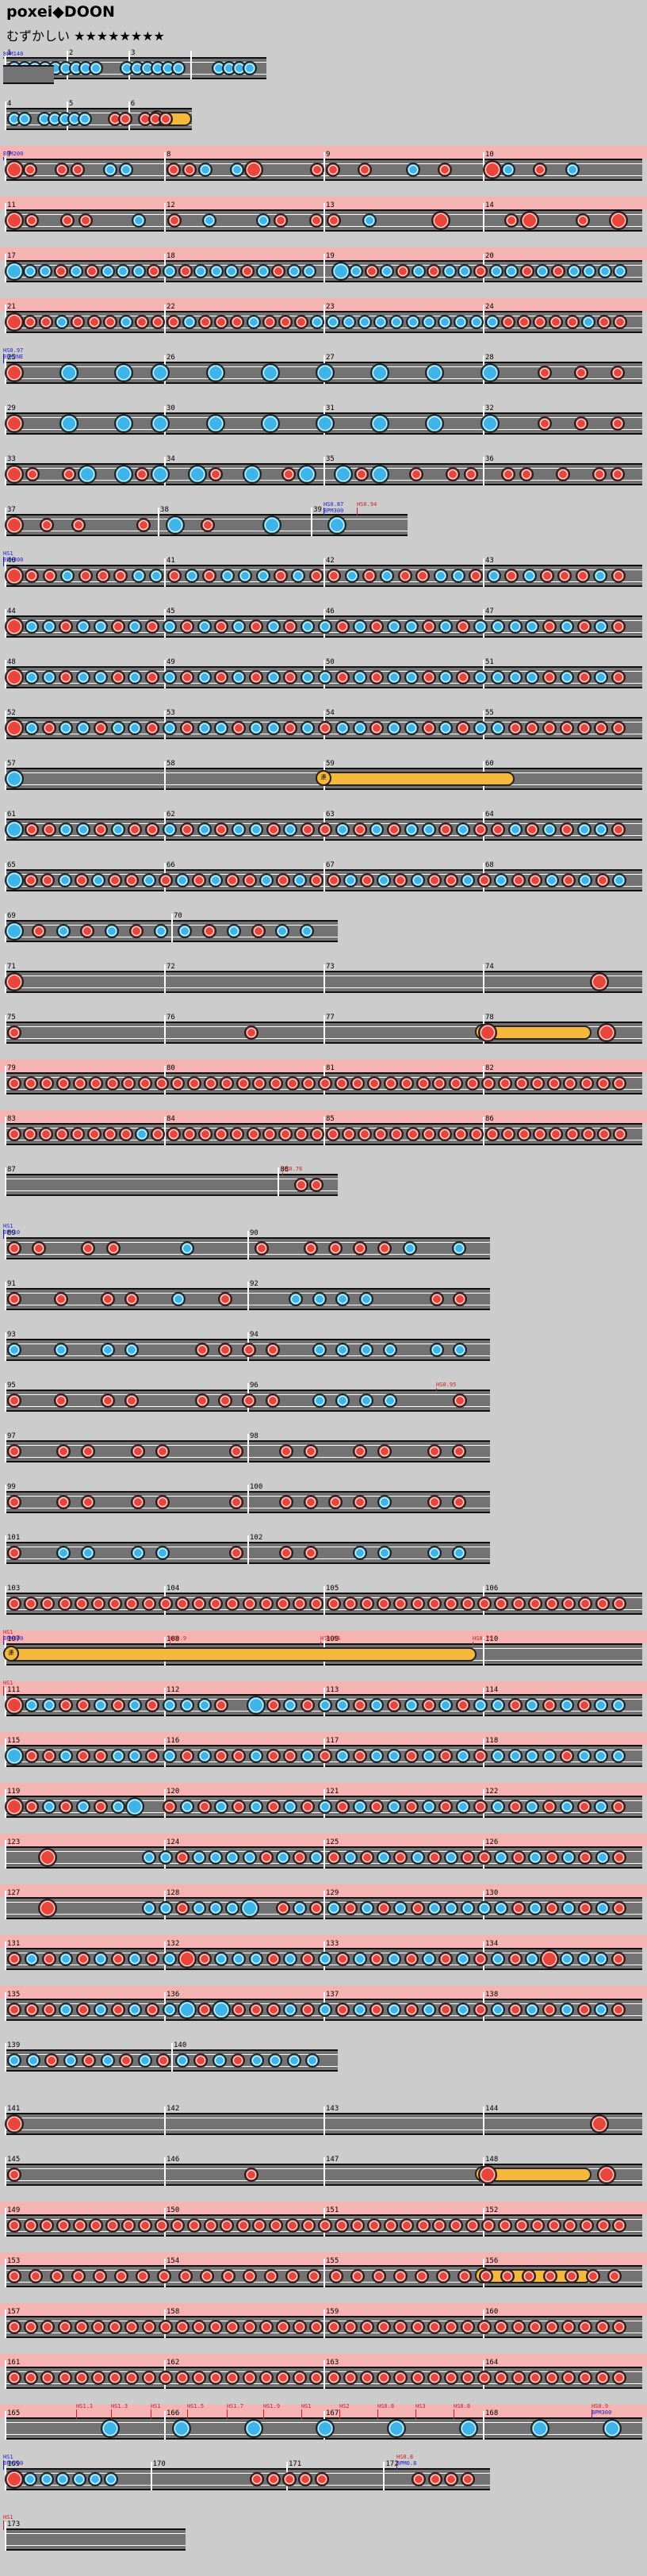 Image resolution: width=647 pixels, height=2576 pixels. What do you see at coordinates (492, 1893) in the screenshot?
I see `measure-number: 130` at bounding box center [492, 1893].